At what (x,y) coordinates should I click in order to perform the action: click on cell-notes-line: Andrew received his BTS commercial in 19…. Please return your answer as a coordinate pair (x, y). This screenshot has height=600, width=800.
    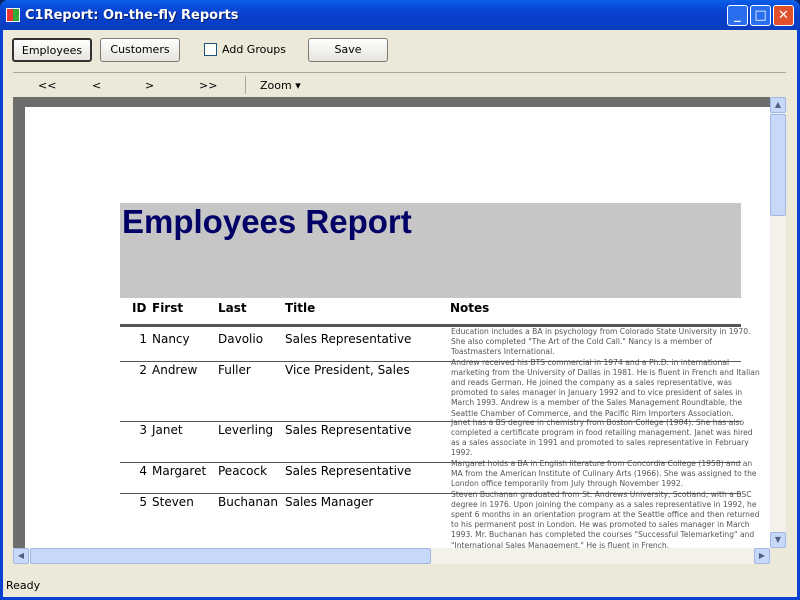
    Looking at the image, I should click on (590, 362).